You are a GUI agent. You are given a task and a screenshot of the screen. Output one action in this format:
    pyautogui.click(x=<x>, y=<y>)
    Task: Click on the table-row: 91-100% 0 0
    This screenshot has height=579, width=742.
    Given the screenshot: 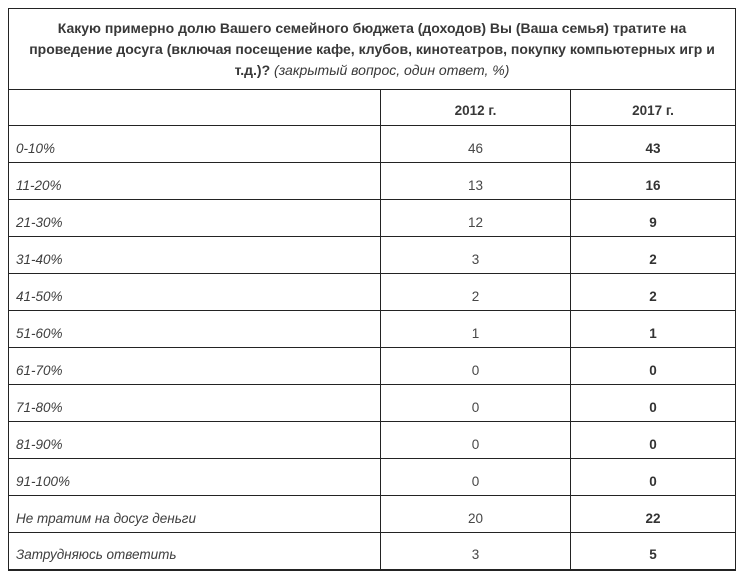 What is the action you would take?
    pyautogui.click(x=372, y=477)
    